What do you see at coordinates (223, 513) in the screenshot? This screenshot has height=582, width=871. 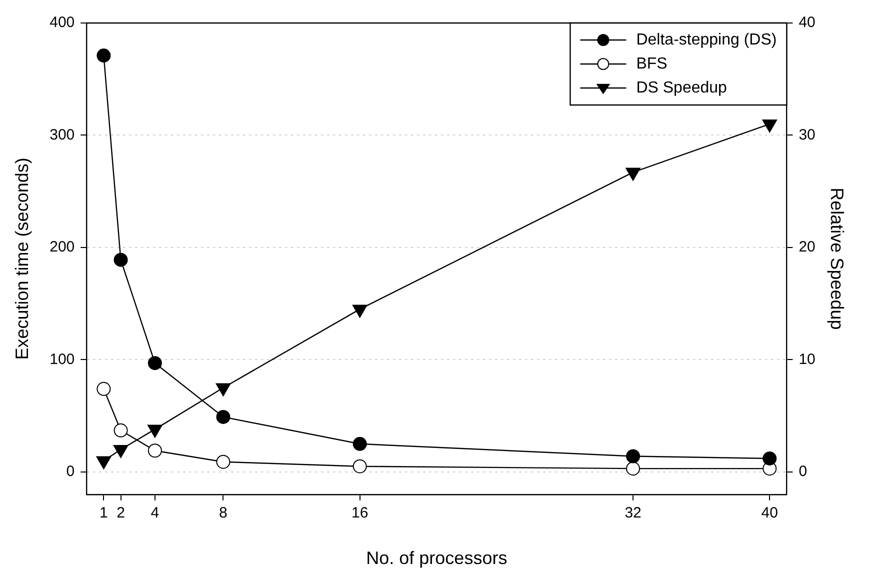 I see `x-tick-label: 8` at bounding box center [223, 513].